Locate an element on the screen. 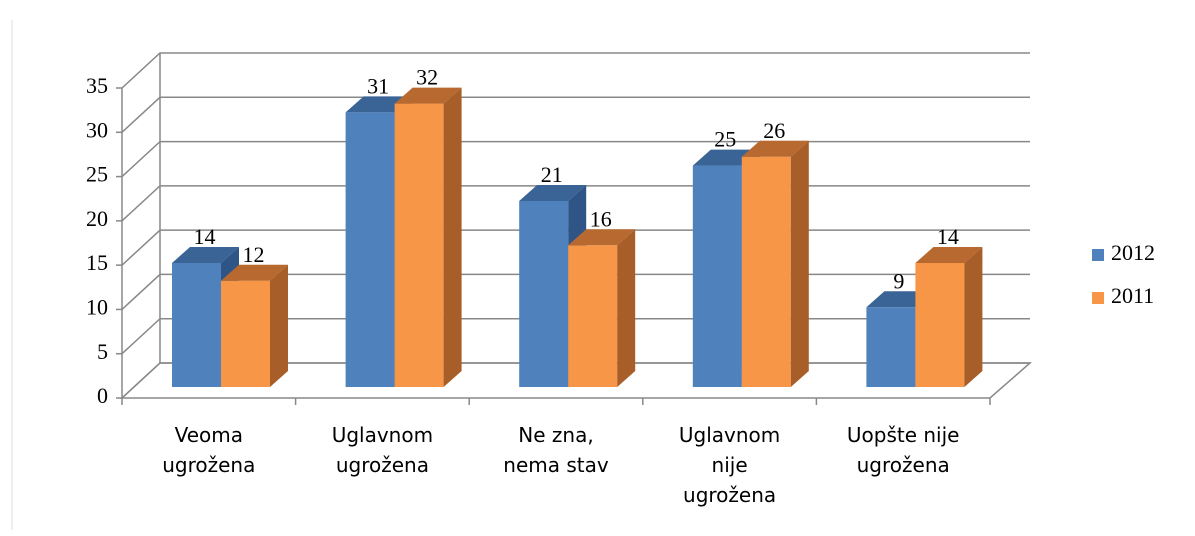  value-label: 26 is located at coordinates (774, 130).